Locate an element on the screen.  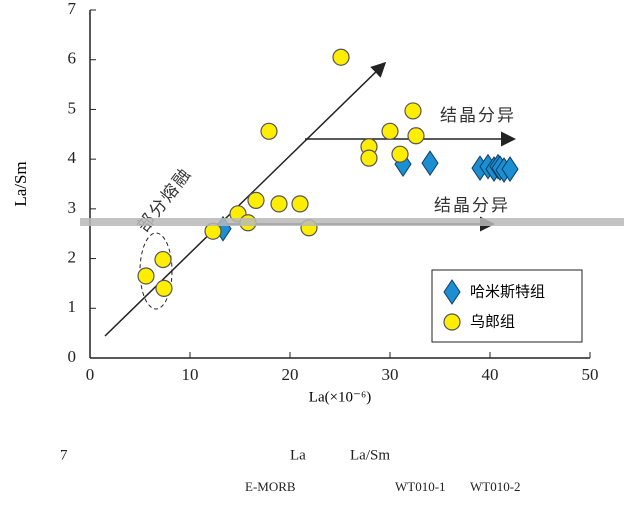
y-tick-label: 4 is located at coordinates (72, 157).